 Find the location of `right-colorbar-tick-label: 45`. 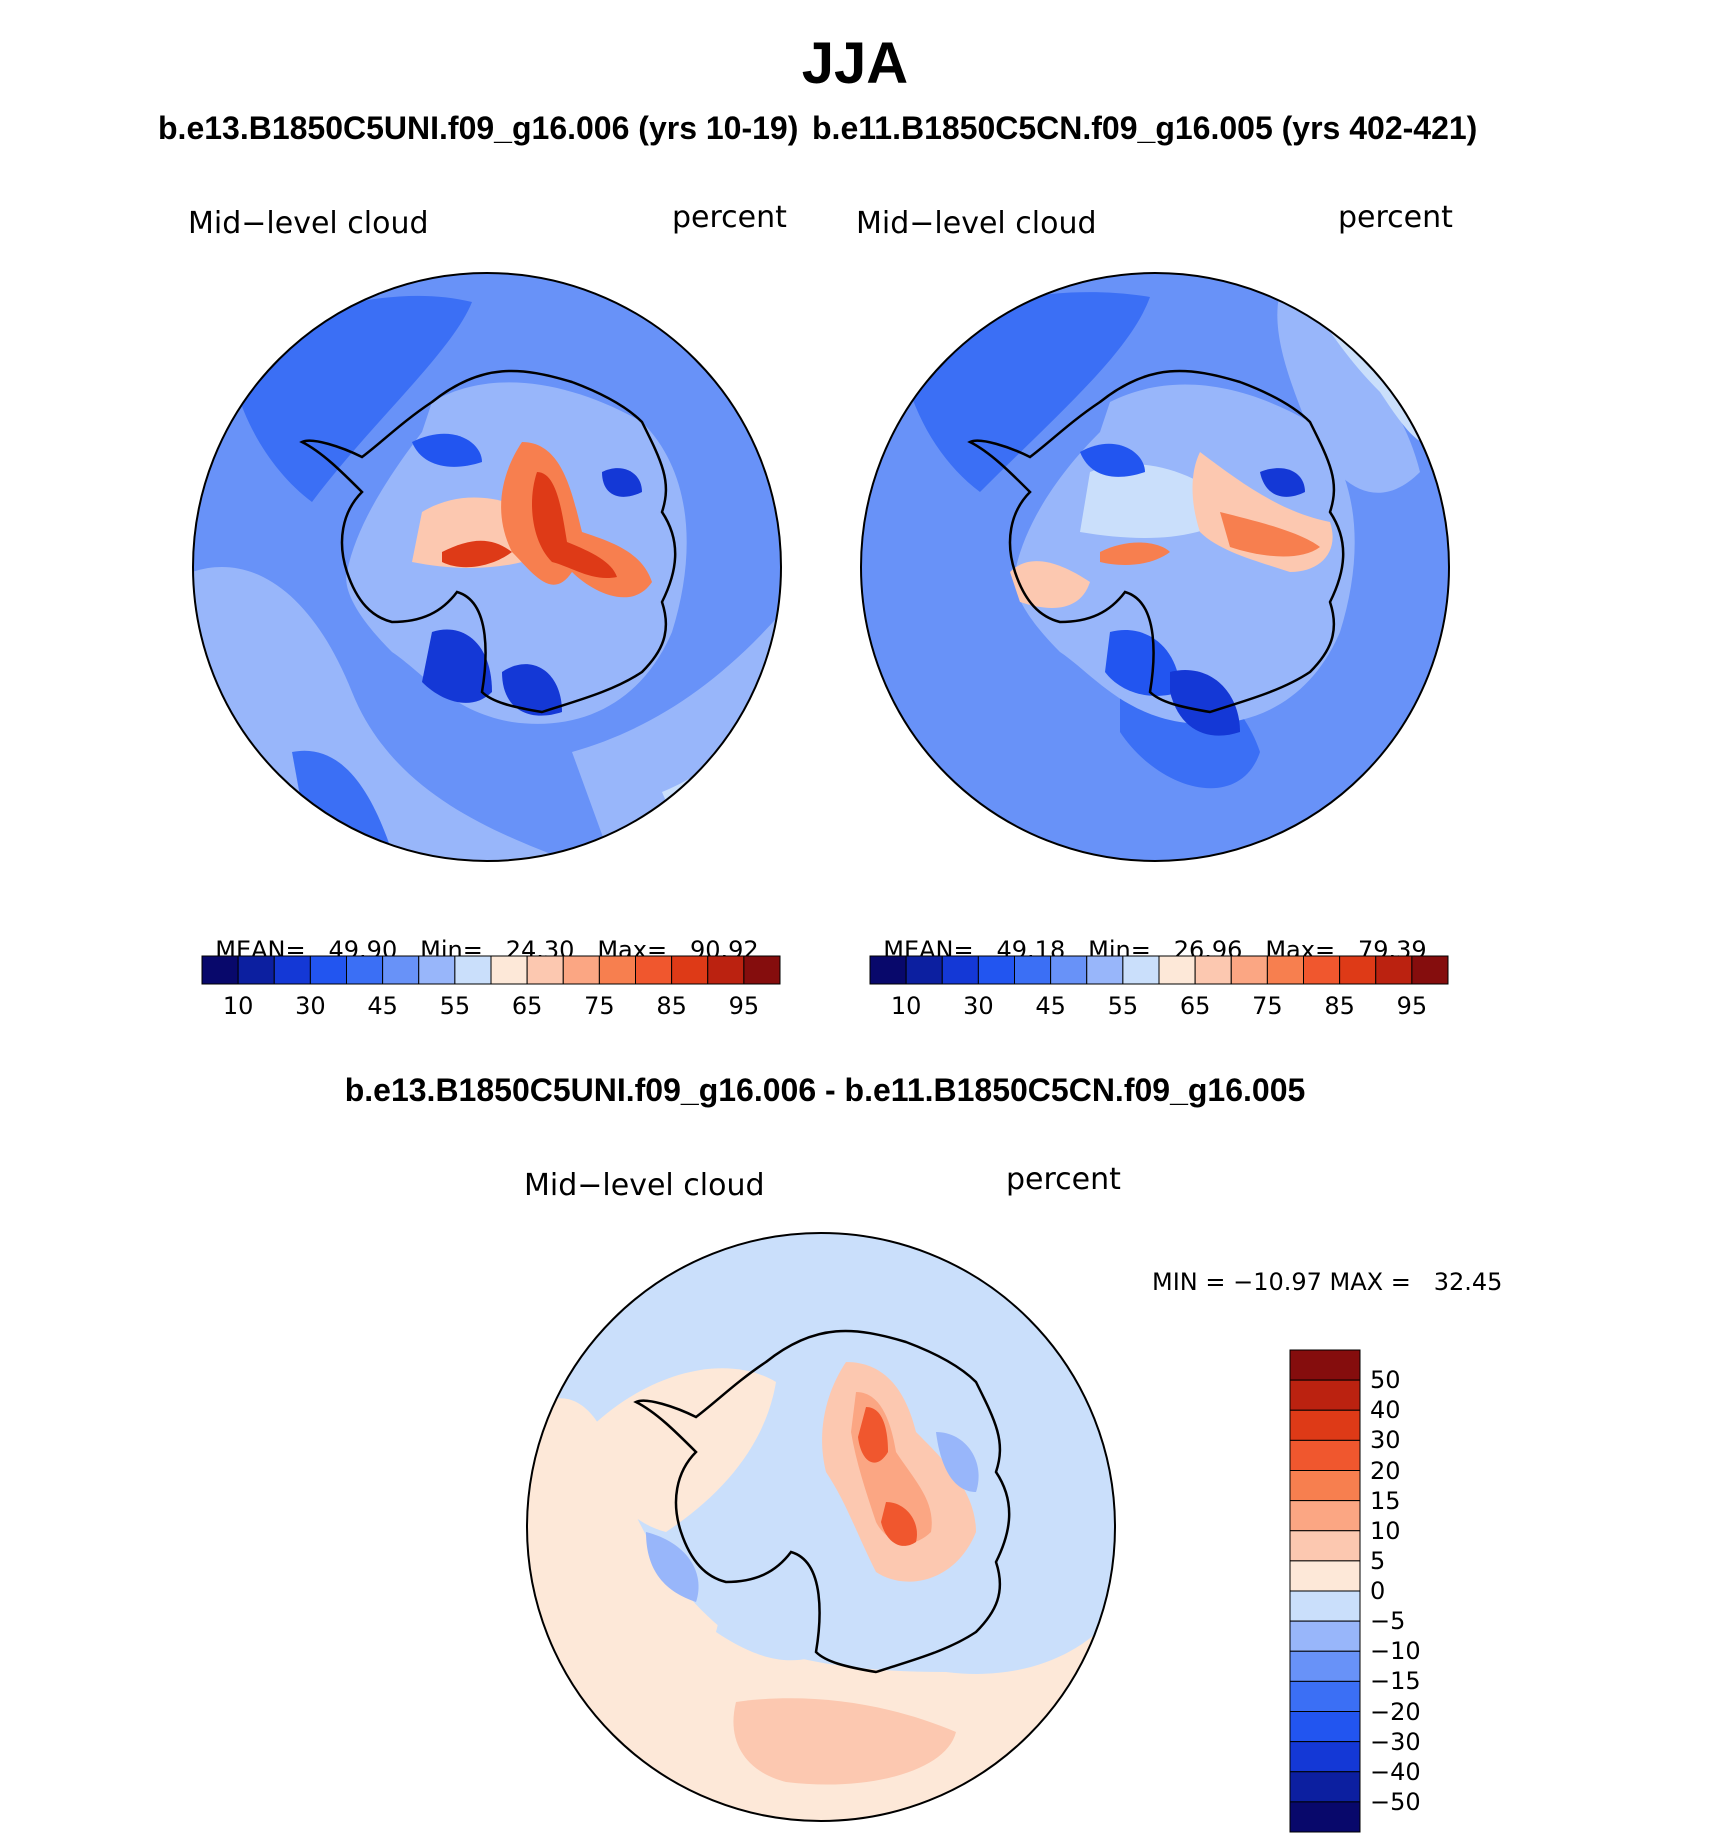

right-colorbar-tick-label: 45 is located at coordinates (1050, 1006).